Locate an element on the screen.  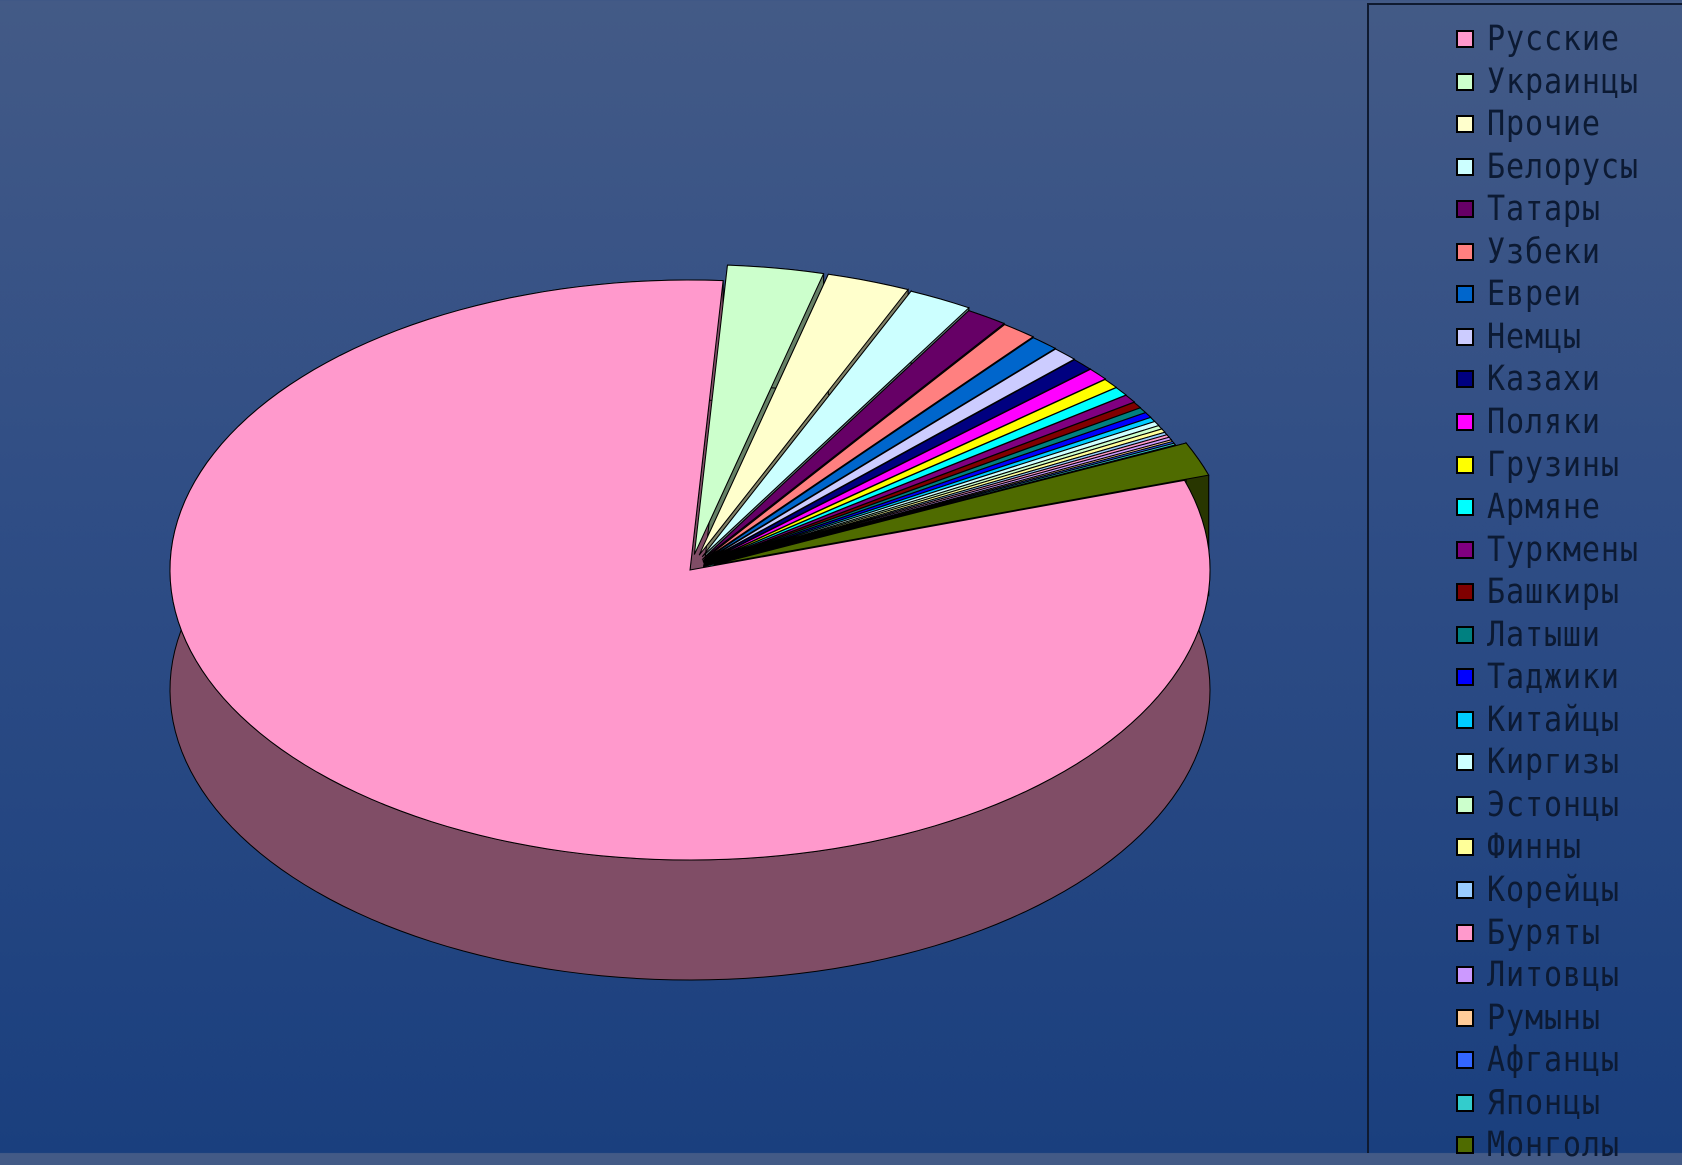
legend-item: Армяне is located at coordinates (1537, 507).